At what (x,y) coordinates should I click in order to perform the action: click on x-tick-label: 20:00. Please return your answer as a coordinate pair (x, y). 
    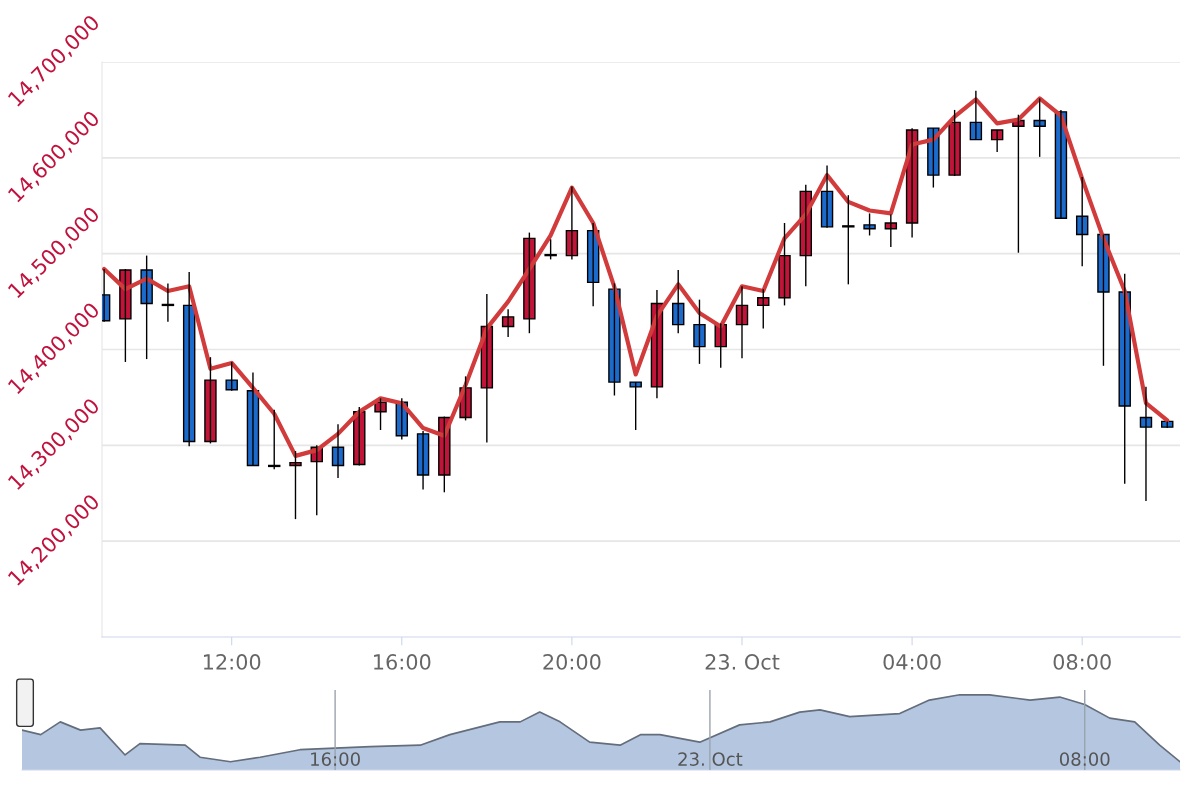
    Looking at the image, I should click on (572, 662).